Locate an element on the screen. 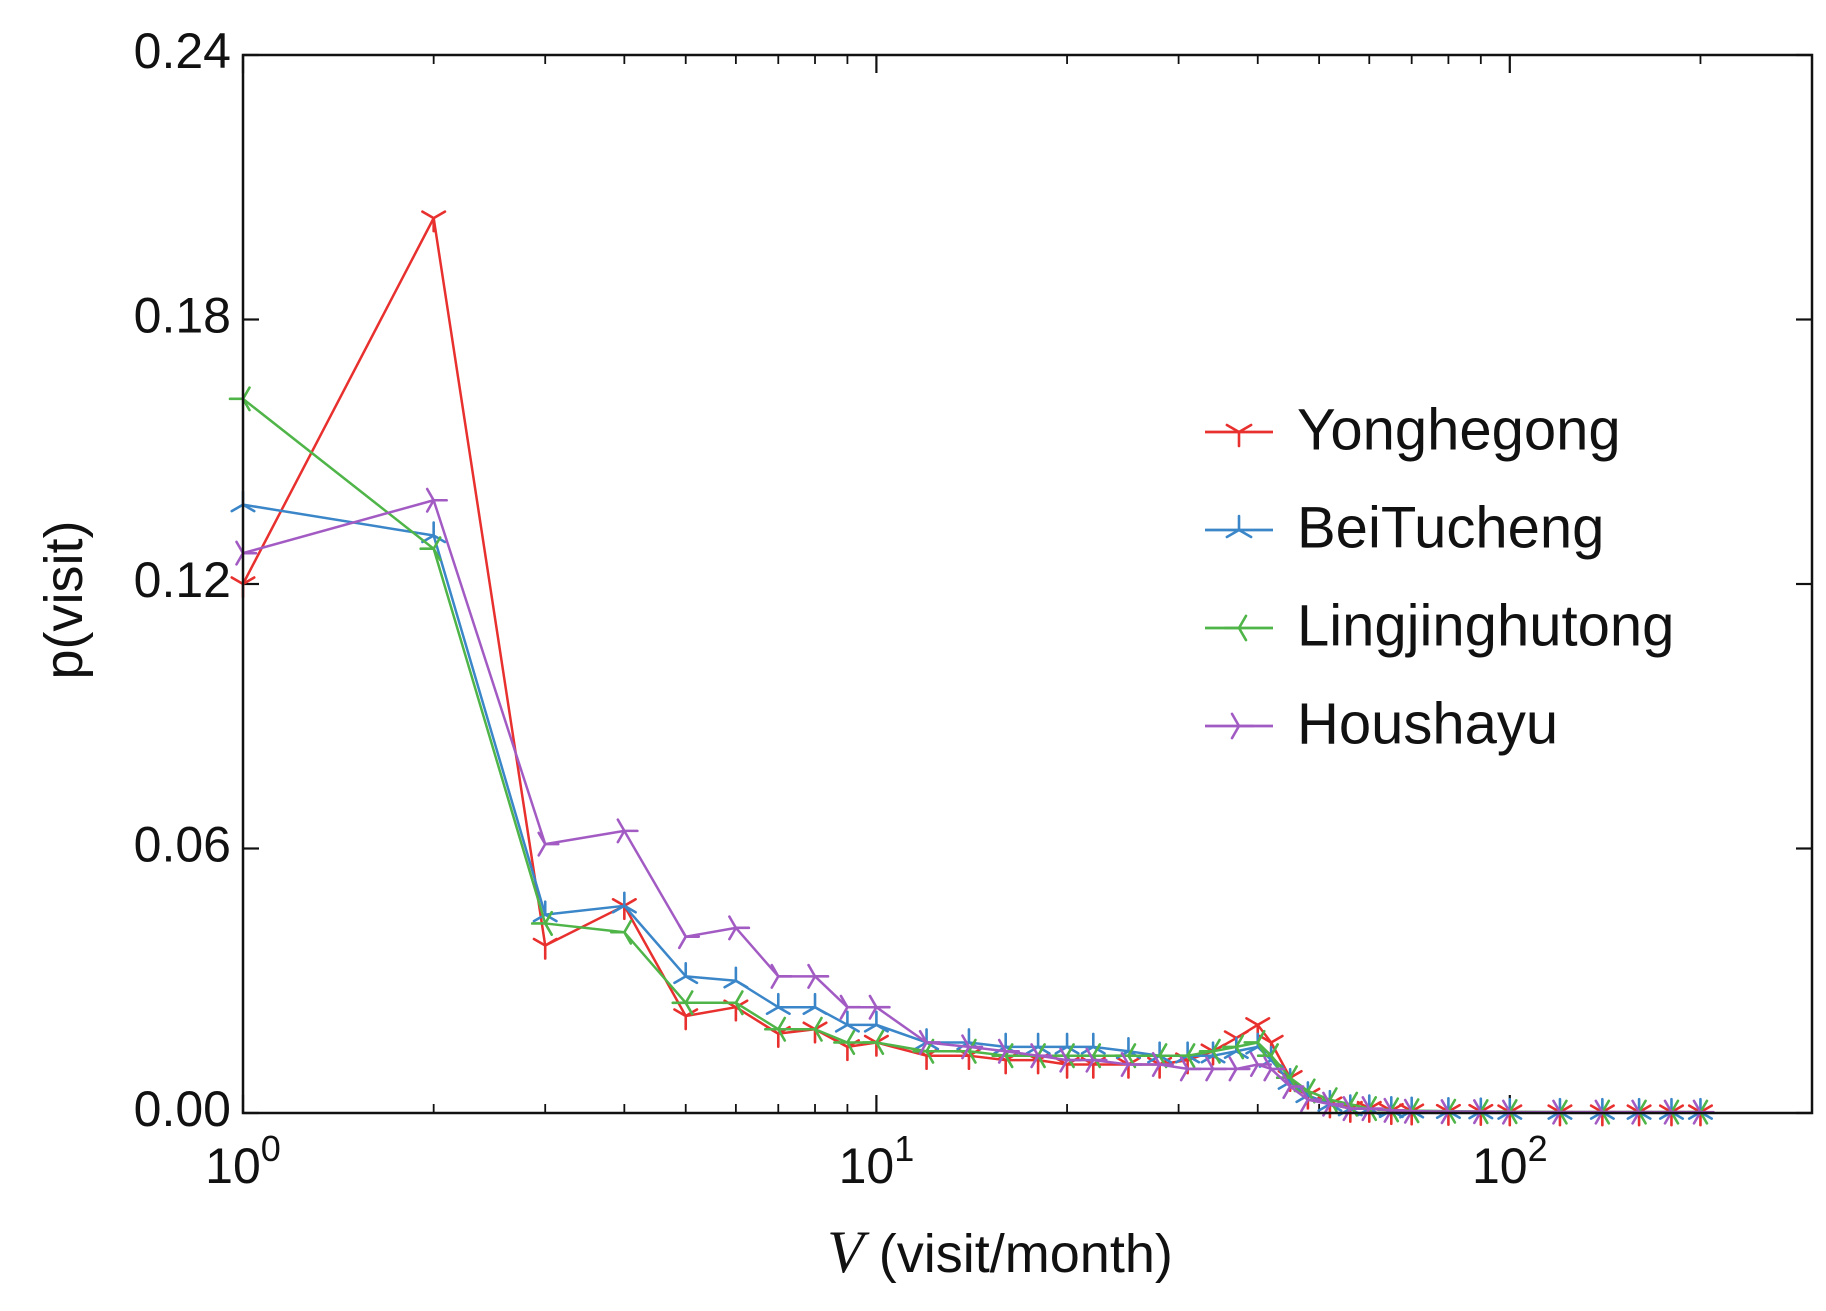 Image resolution: width=1826 pixels, height=1311 pixels. y-axis-label: p(visit) is located at coordinates (64, 600).